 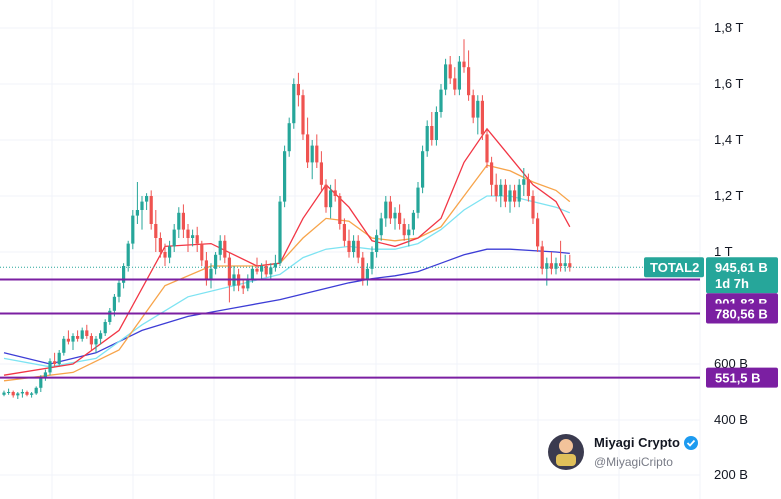 I want to click on symbol-tag-bg, so click(x=674, y=267).